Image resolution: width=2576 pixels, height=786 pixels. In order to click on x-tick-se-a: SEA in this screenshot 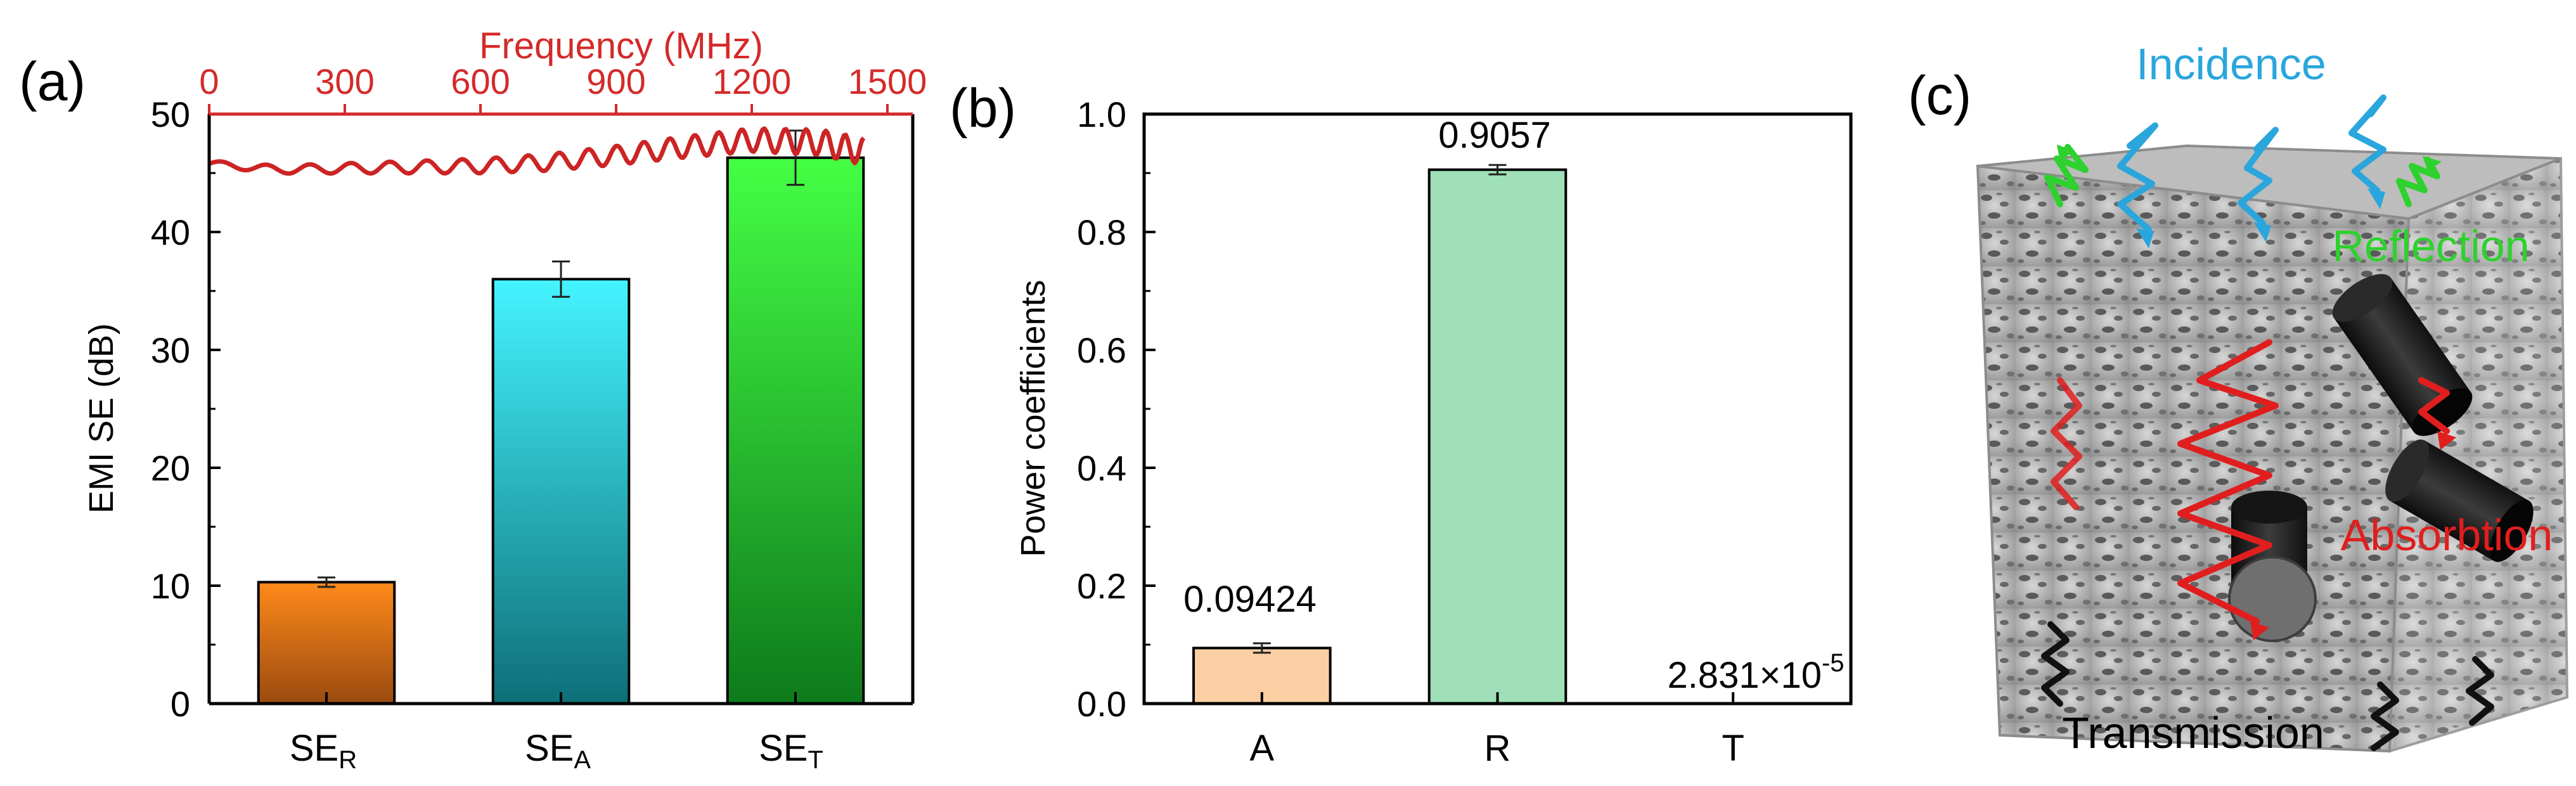, I will do `click(558, 751)`.